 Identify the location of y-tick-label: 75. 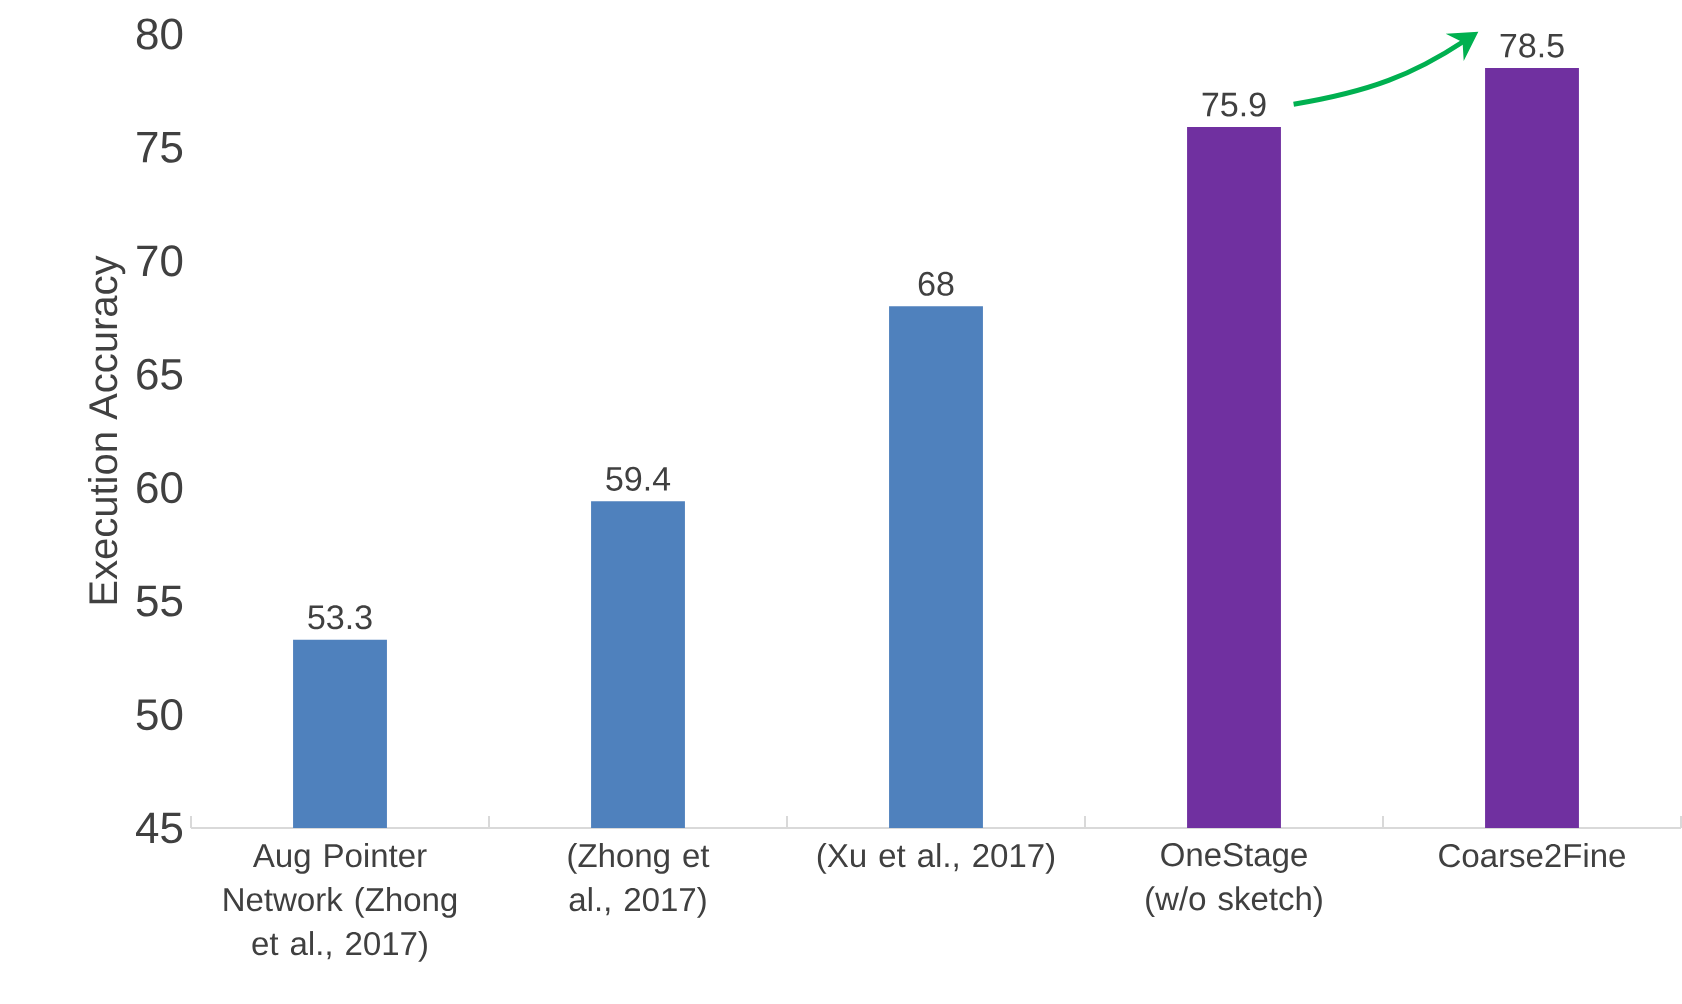
(160, 147).